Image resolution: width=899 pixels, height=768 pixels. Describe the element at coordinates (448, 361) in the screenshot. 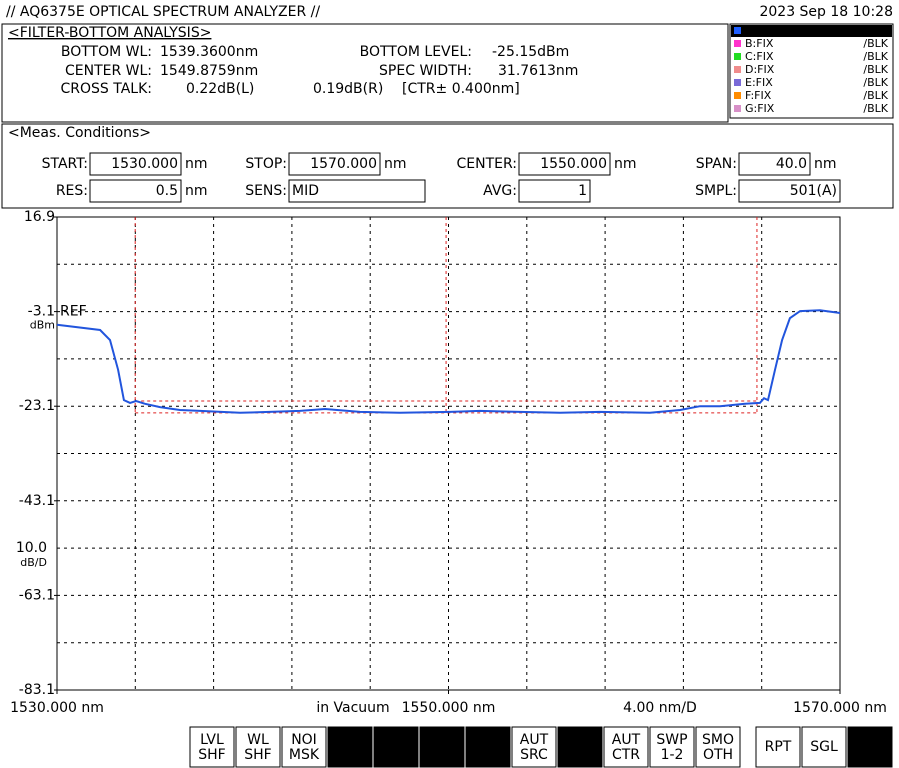

I see `trace-line` at that location.